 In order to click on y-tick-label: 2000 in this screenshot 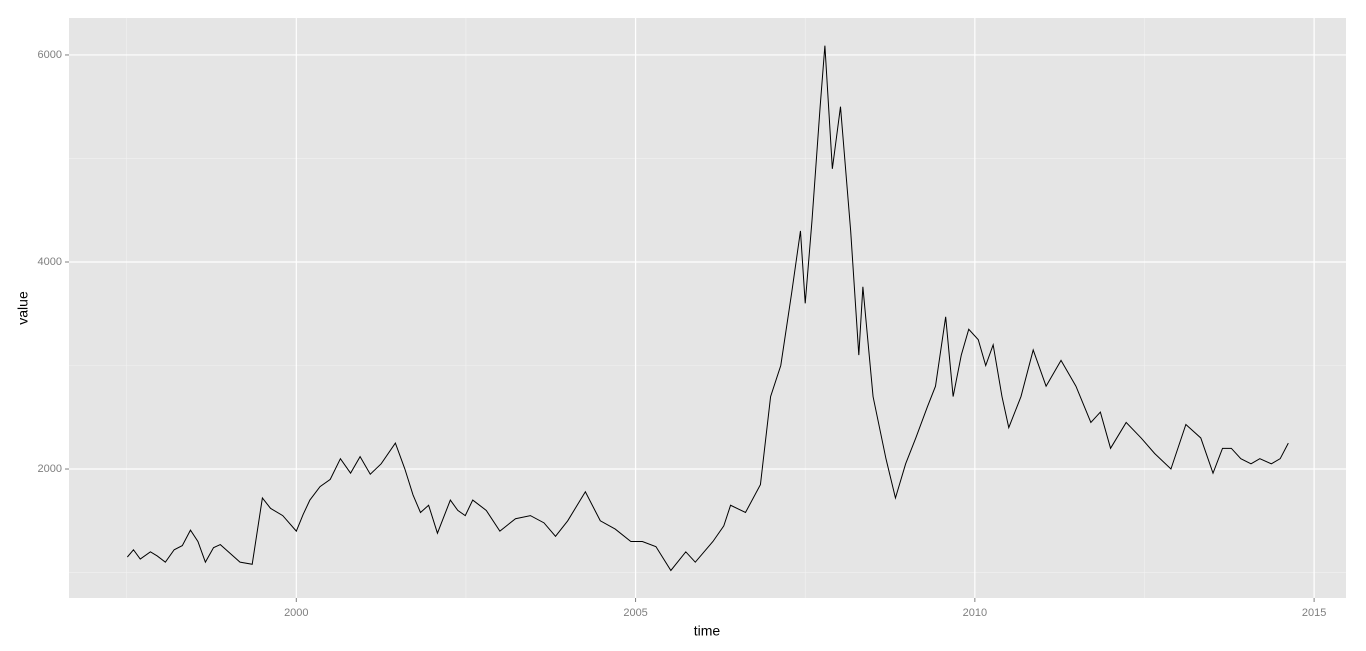, I will do `click(50, 469)`.